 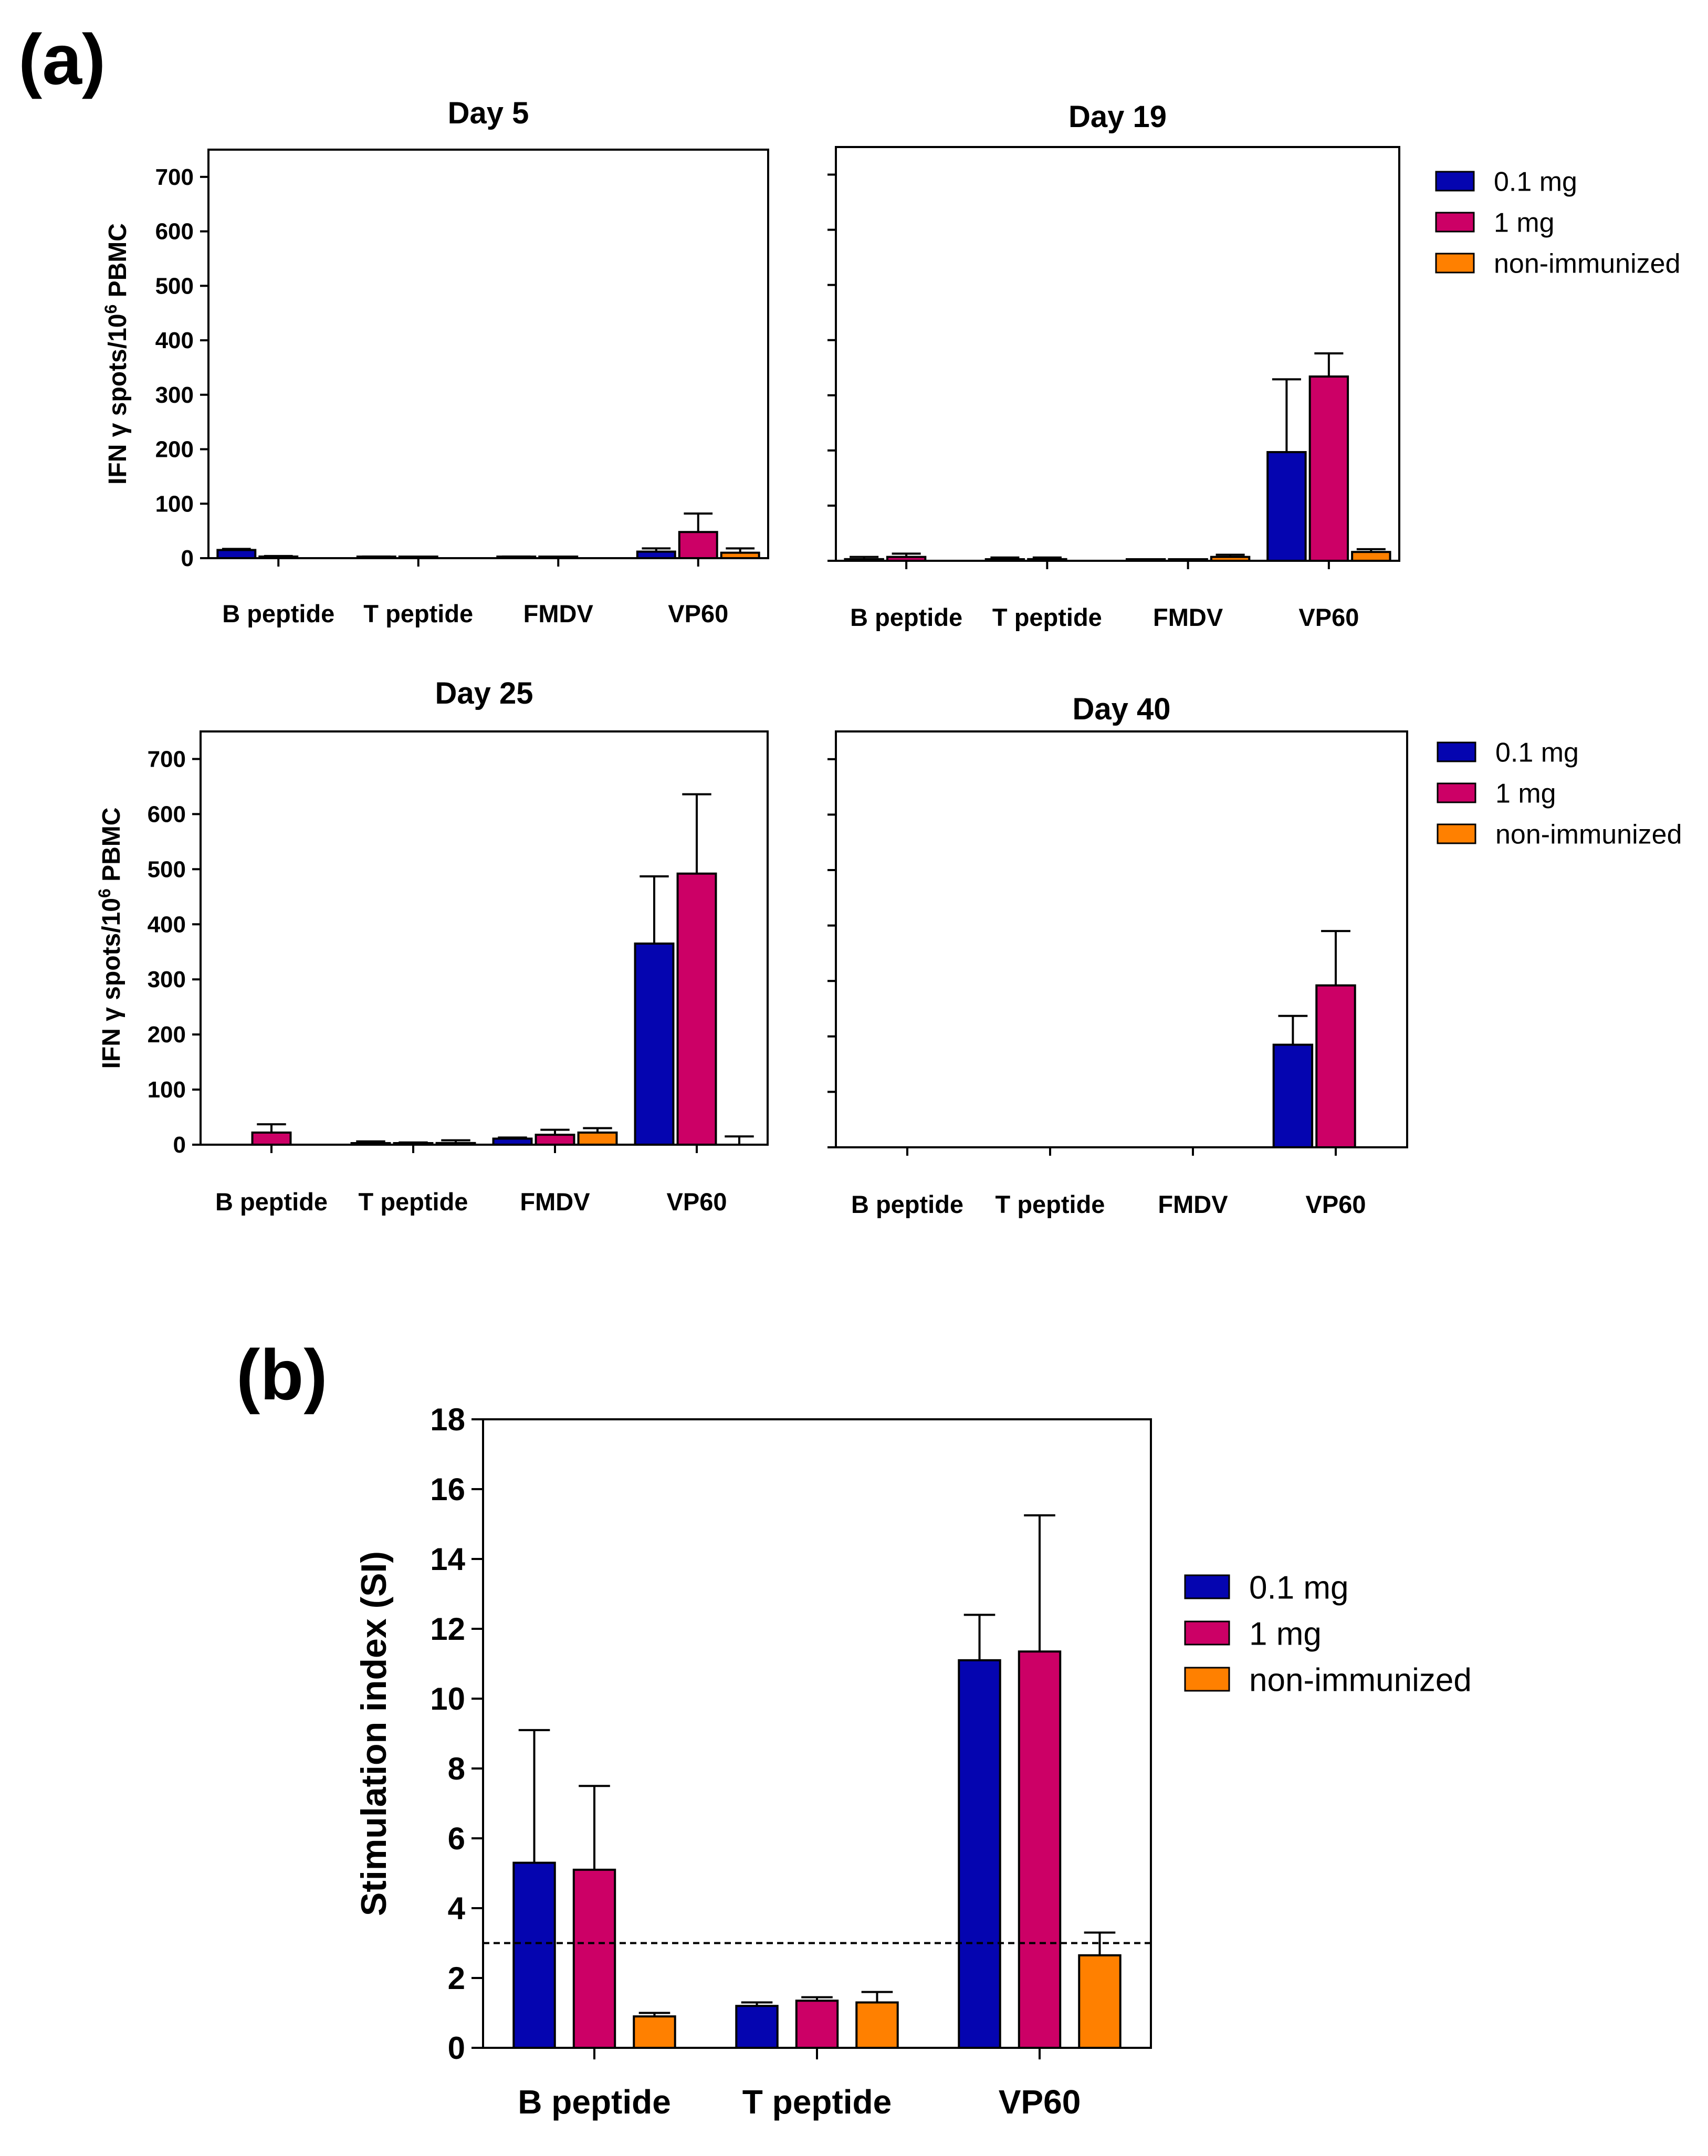 What do you see at coordinates (555, 1140) in the screenshot?
I see `bar-1-mg-fmdv` at bounding box center [555, 1140].